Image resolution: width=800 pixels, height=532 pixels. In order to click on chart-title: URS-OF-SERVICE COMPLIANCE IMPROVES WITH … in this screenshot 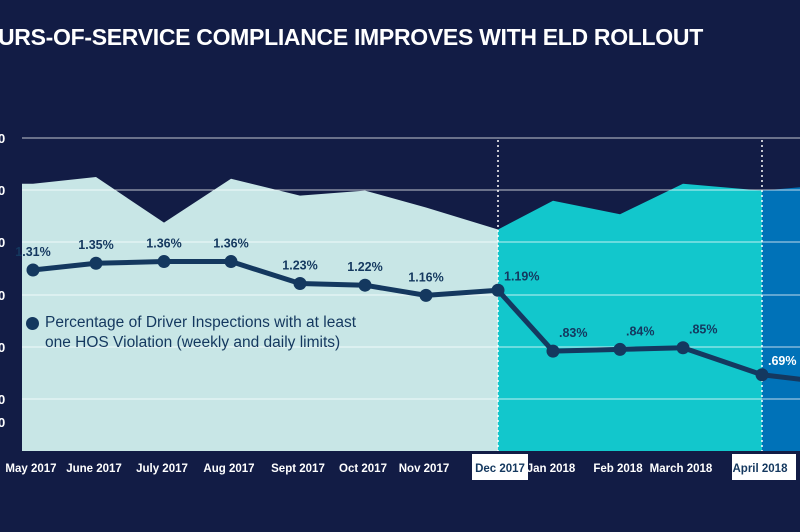, I will do `click(351, 37)`.